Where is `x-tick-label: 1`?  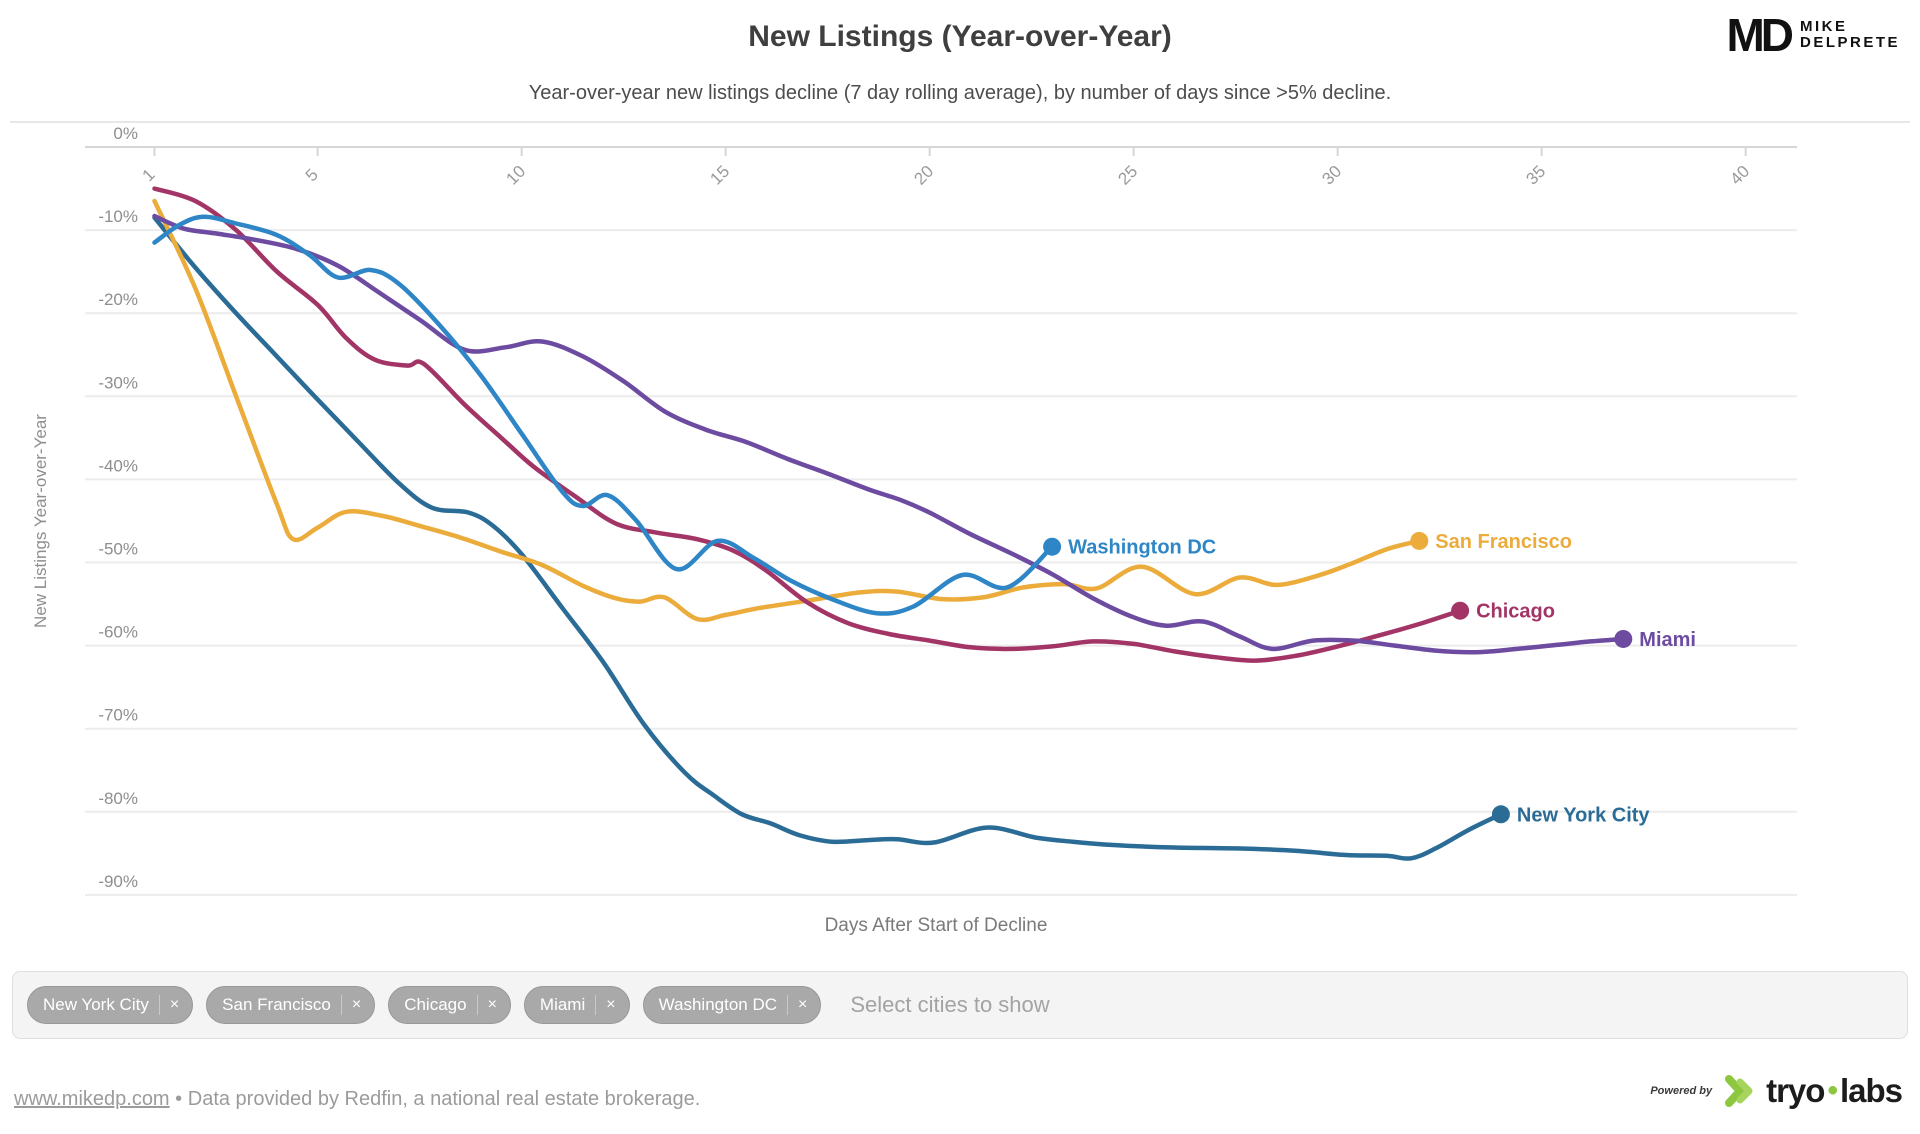 x-tick-label: 1 is located at coordinates (149, 175).